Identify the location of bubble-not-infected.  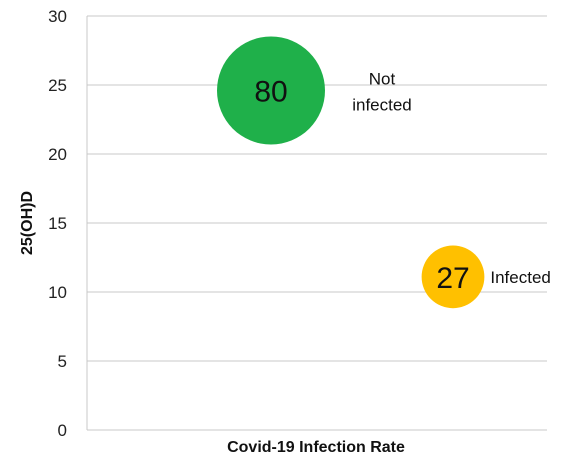
(271, 90).